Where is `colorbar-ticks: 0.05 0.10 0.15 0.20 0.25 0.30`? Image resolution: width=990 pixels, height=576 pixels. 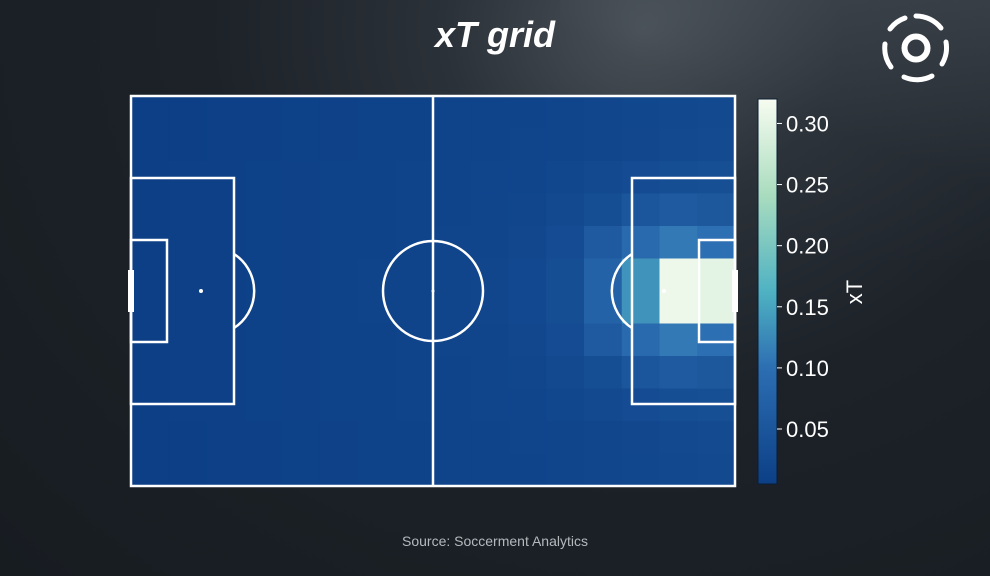
colorbar-ticks: 0.05 0.10 0.15 0.20 0.25 0.30 is located at coordinates (803, 276).